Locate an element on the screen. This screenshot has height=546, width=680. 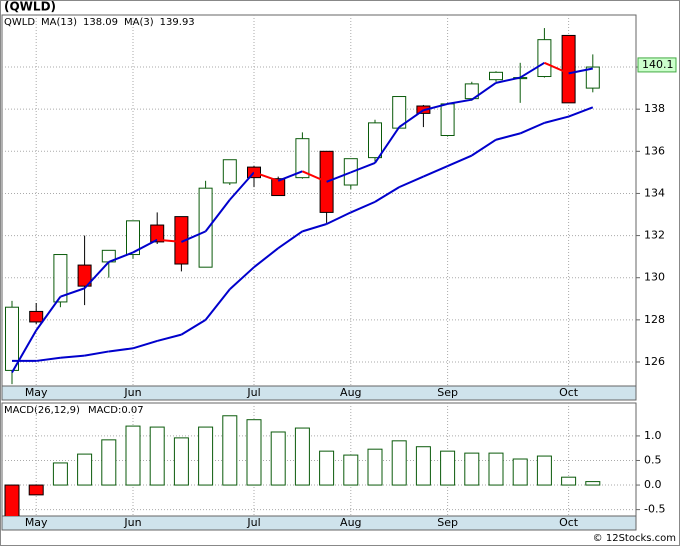
last-price-label: 140.1 is located at coordinates (658, 64).